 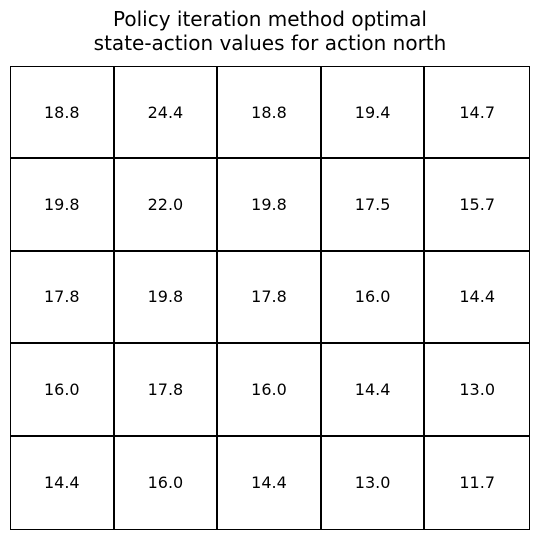 I want to click on grid-cell-r4-c1: 16.0, so click(x=63, y=390).